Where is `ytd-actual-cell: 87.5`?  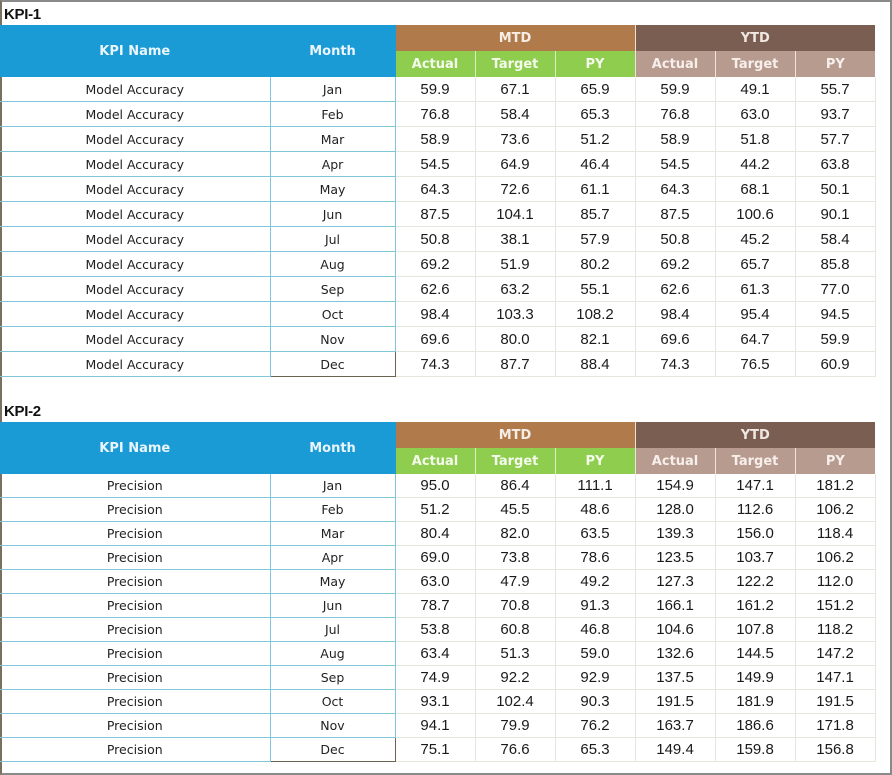
ytd-actual-cell: 87.5 is located at coordinates (675, 214).